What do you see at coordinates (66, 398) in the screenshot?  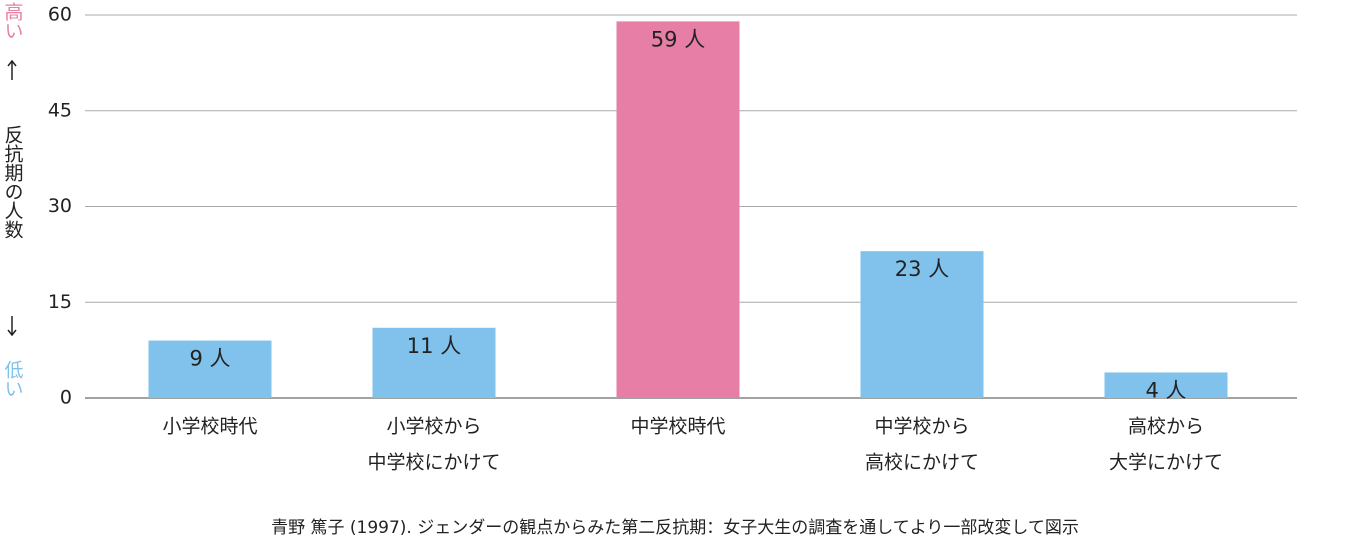 I see `y-tick-label: 0` at bounding box center [66, 398].